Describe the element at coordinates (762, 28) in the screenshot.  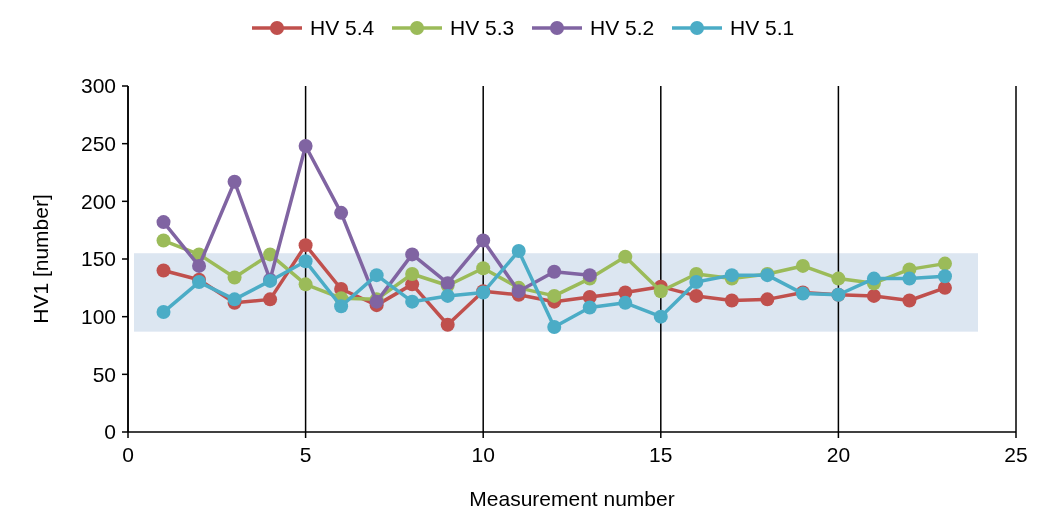
I see `legend-label: HV 5.1` at that location.